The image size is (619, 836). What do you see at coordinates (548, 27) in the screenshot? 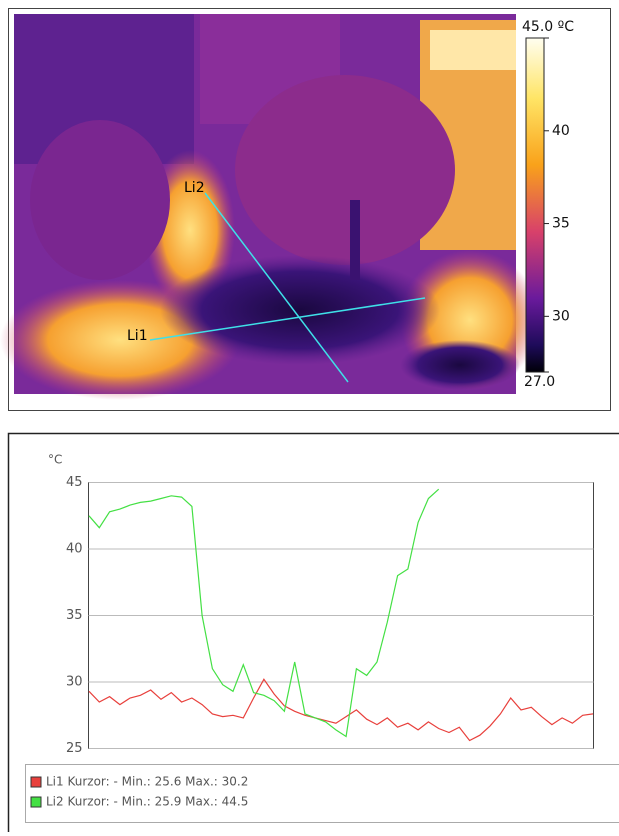
I see `colorbar-label: 45.0 ºC` at bounding box center [548, 27].